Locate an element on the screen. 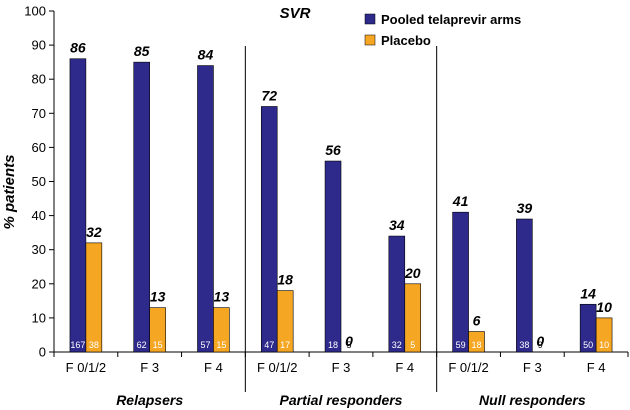  bar-n-label: 17 is located at coordinates (285, 345).